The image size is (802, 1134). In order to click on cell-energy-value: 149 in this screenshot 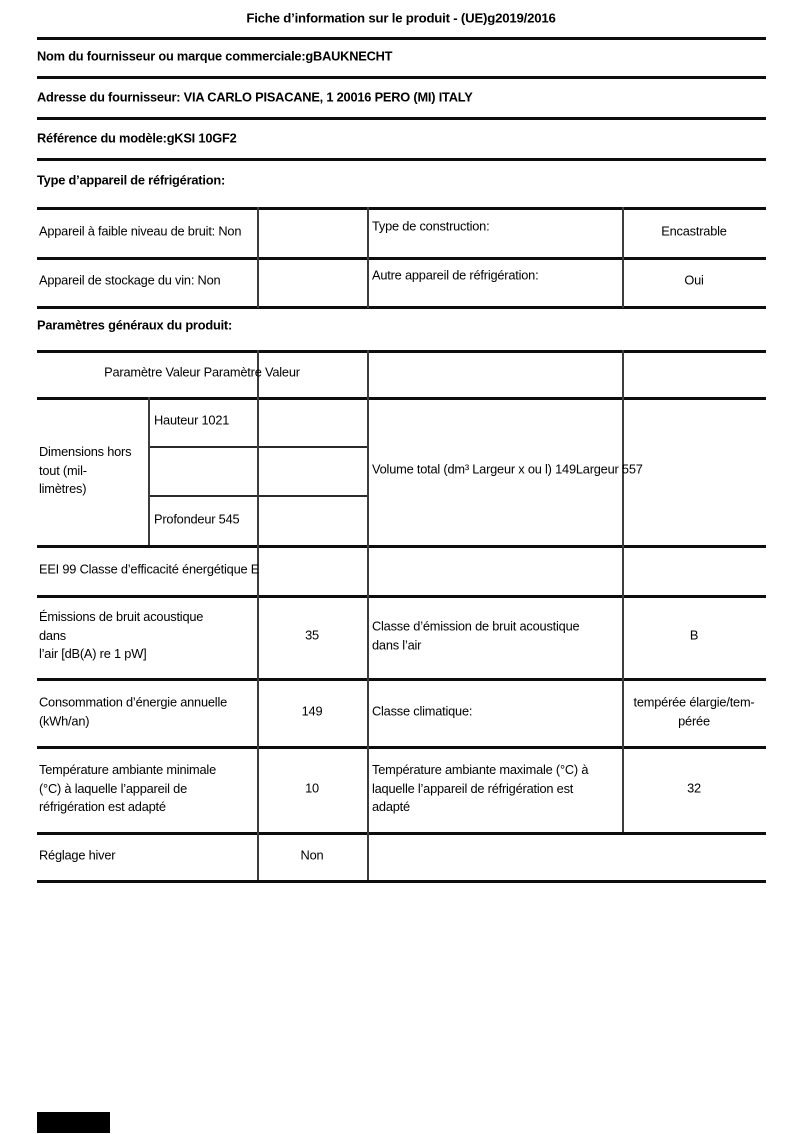, I will do `click(312, 711)`.